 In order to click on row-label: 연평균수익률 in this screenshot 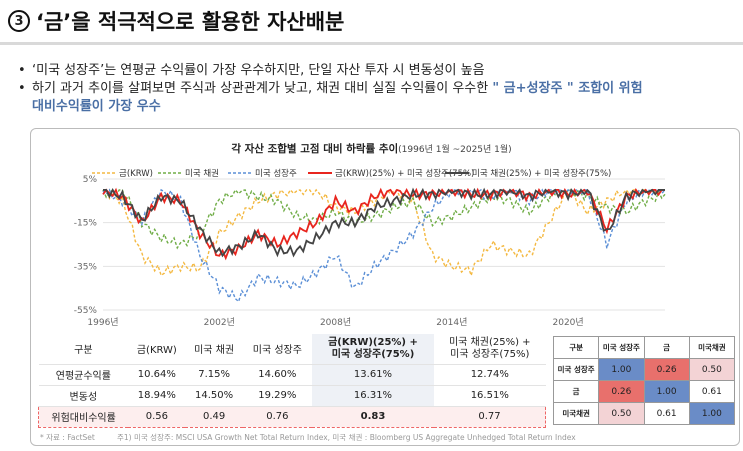, I will do `click(83, 375)`.